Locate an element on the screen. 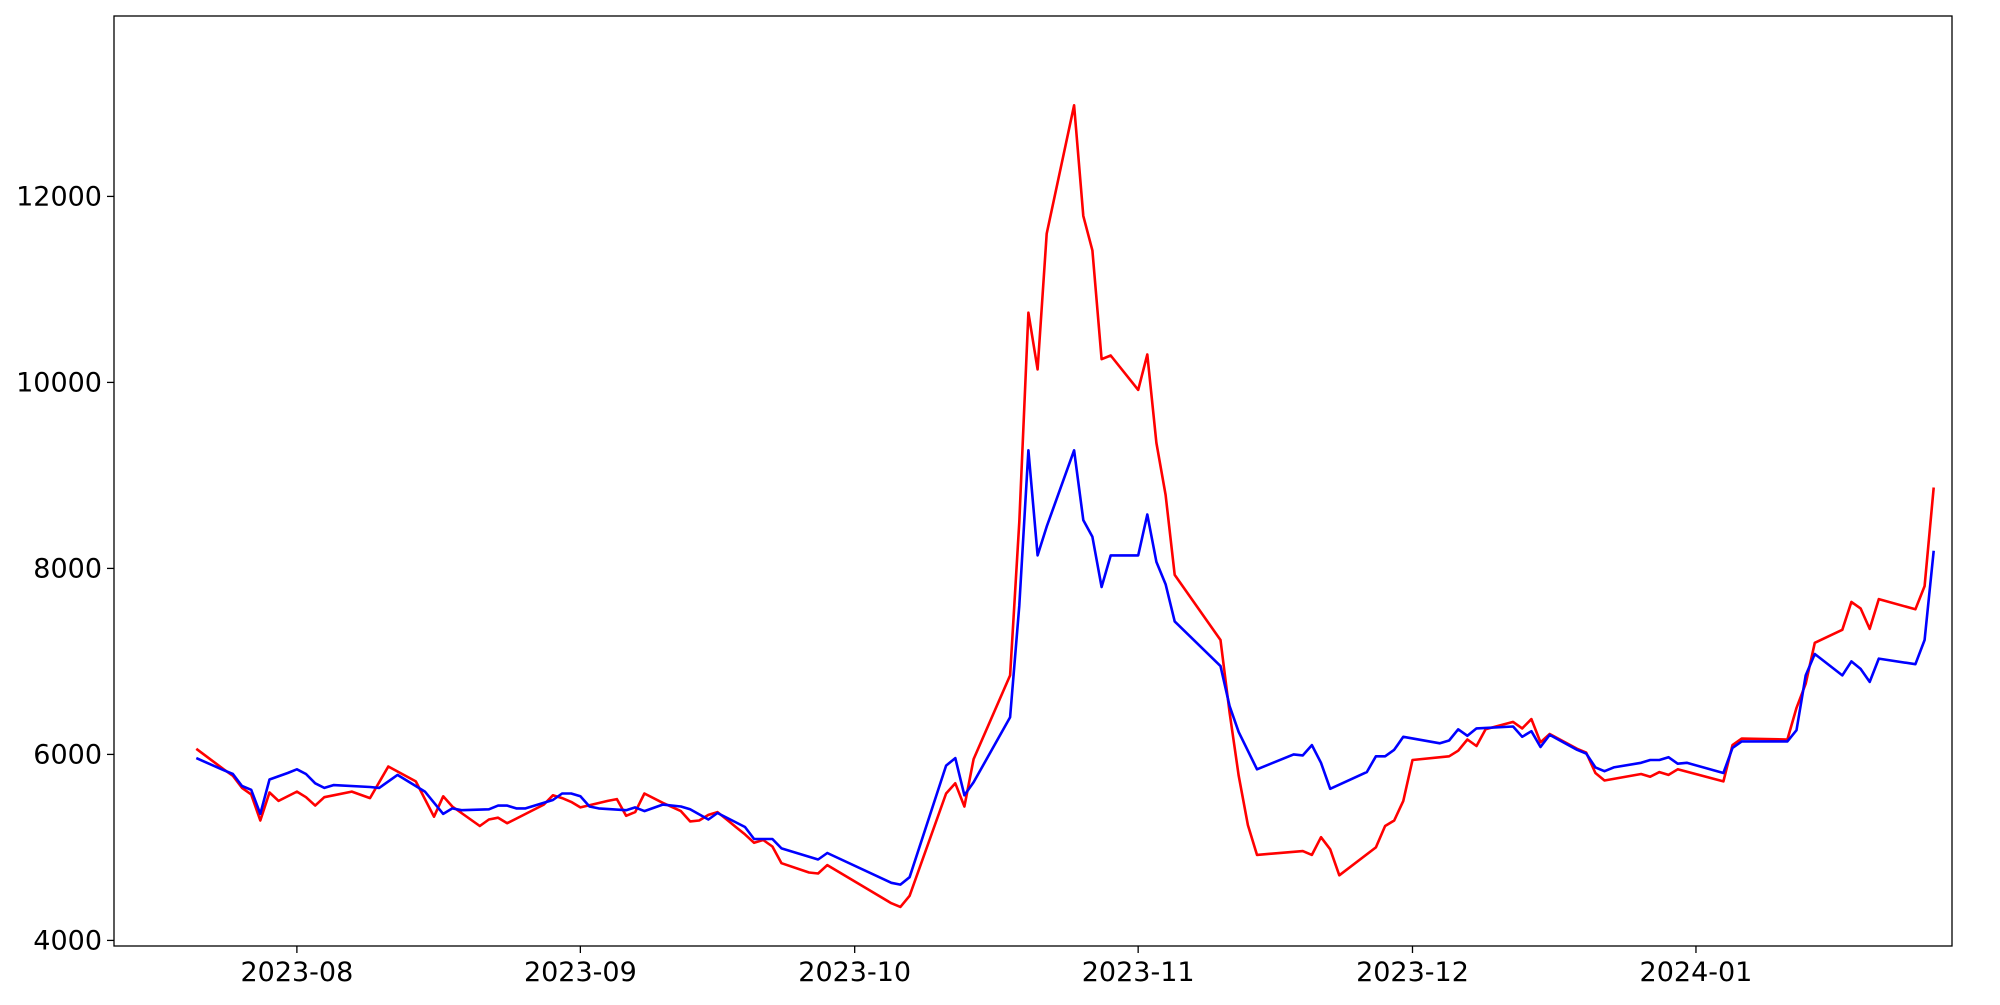 The height and width of the screenshot is (1005, 2000). y-tick-label: 8000 is located at coordinates (67, 568).